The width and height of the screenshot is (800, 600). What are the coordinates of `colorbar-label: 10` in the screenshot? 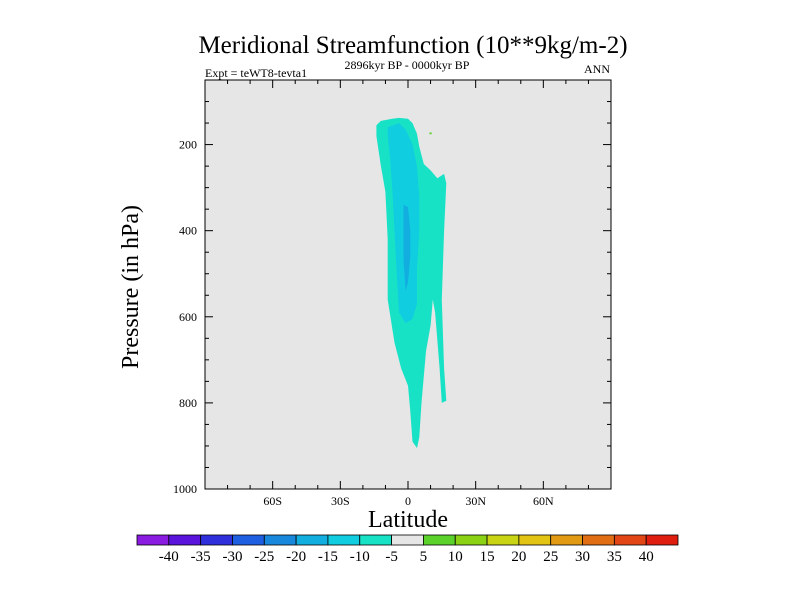 It's located at (455, 557).